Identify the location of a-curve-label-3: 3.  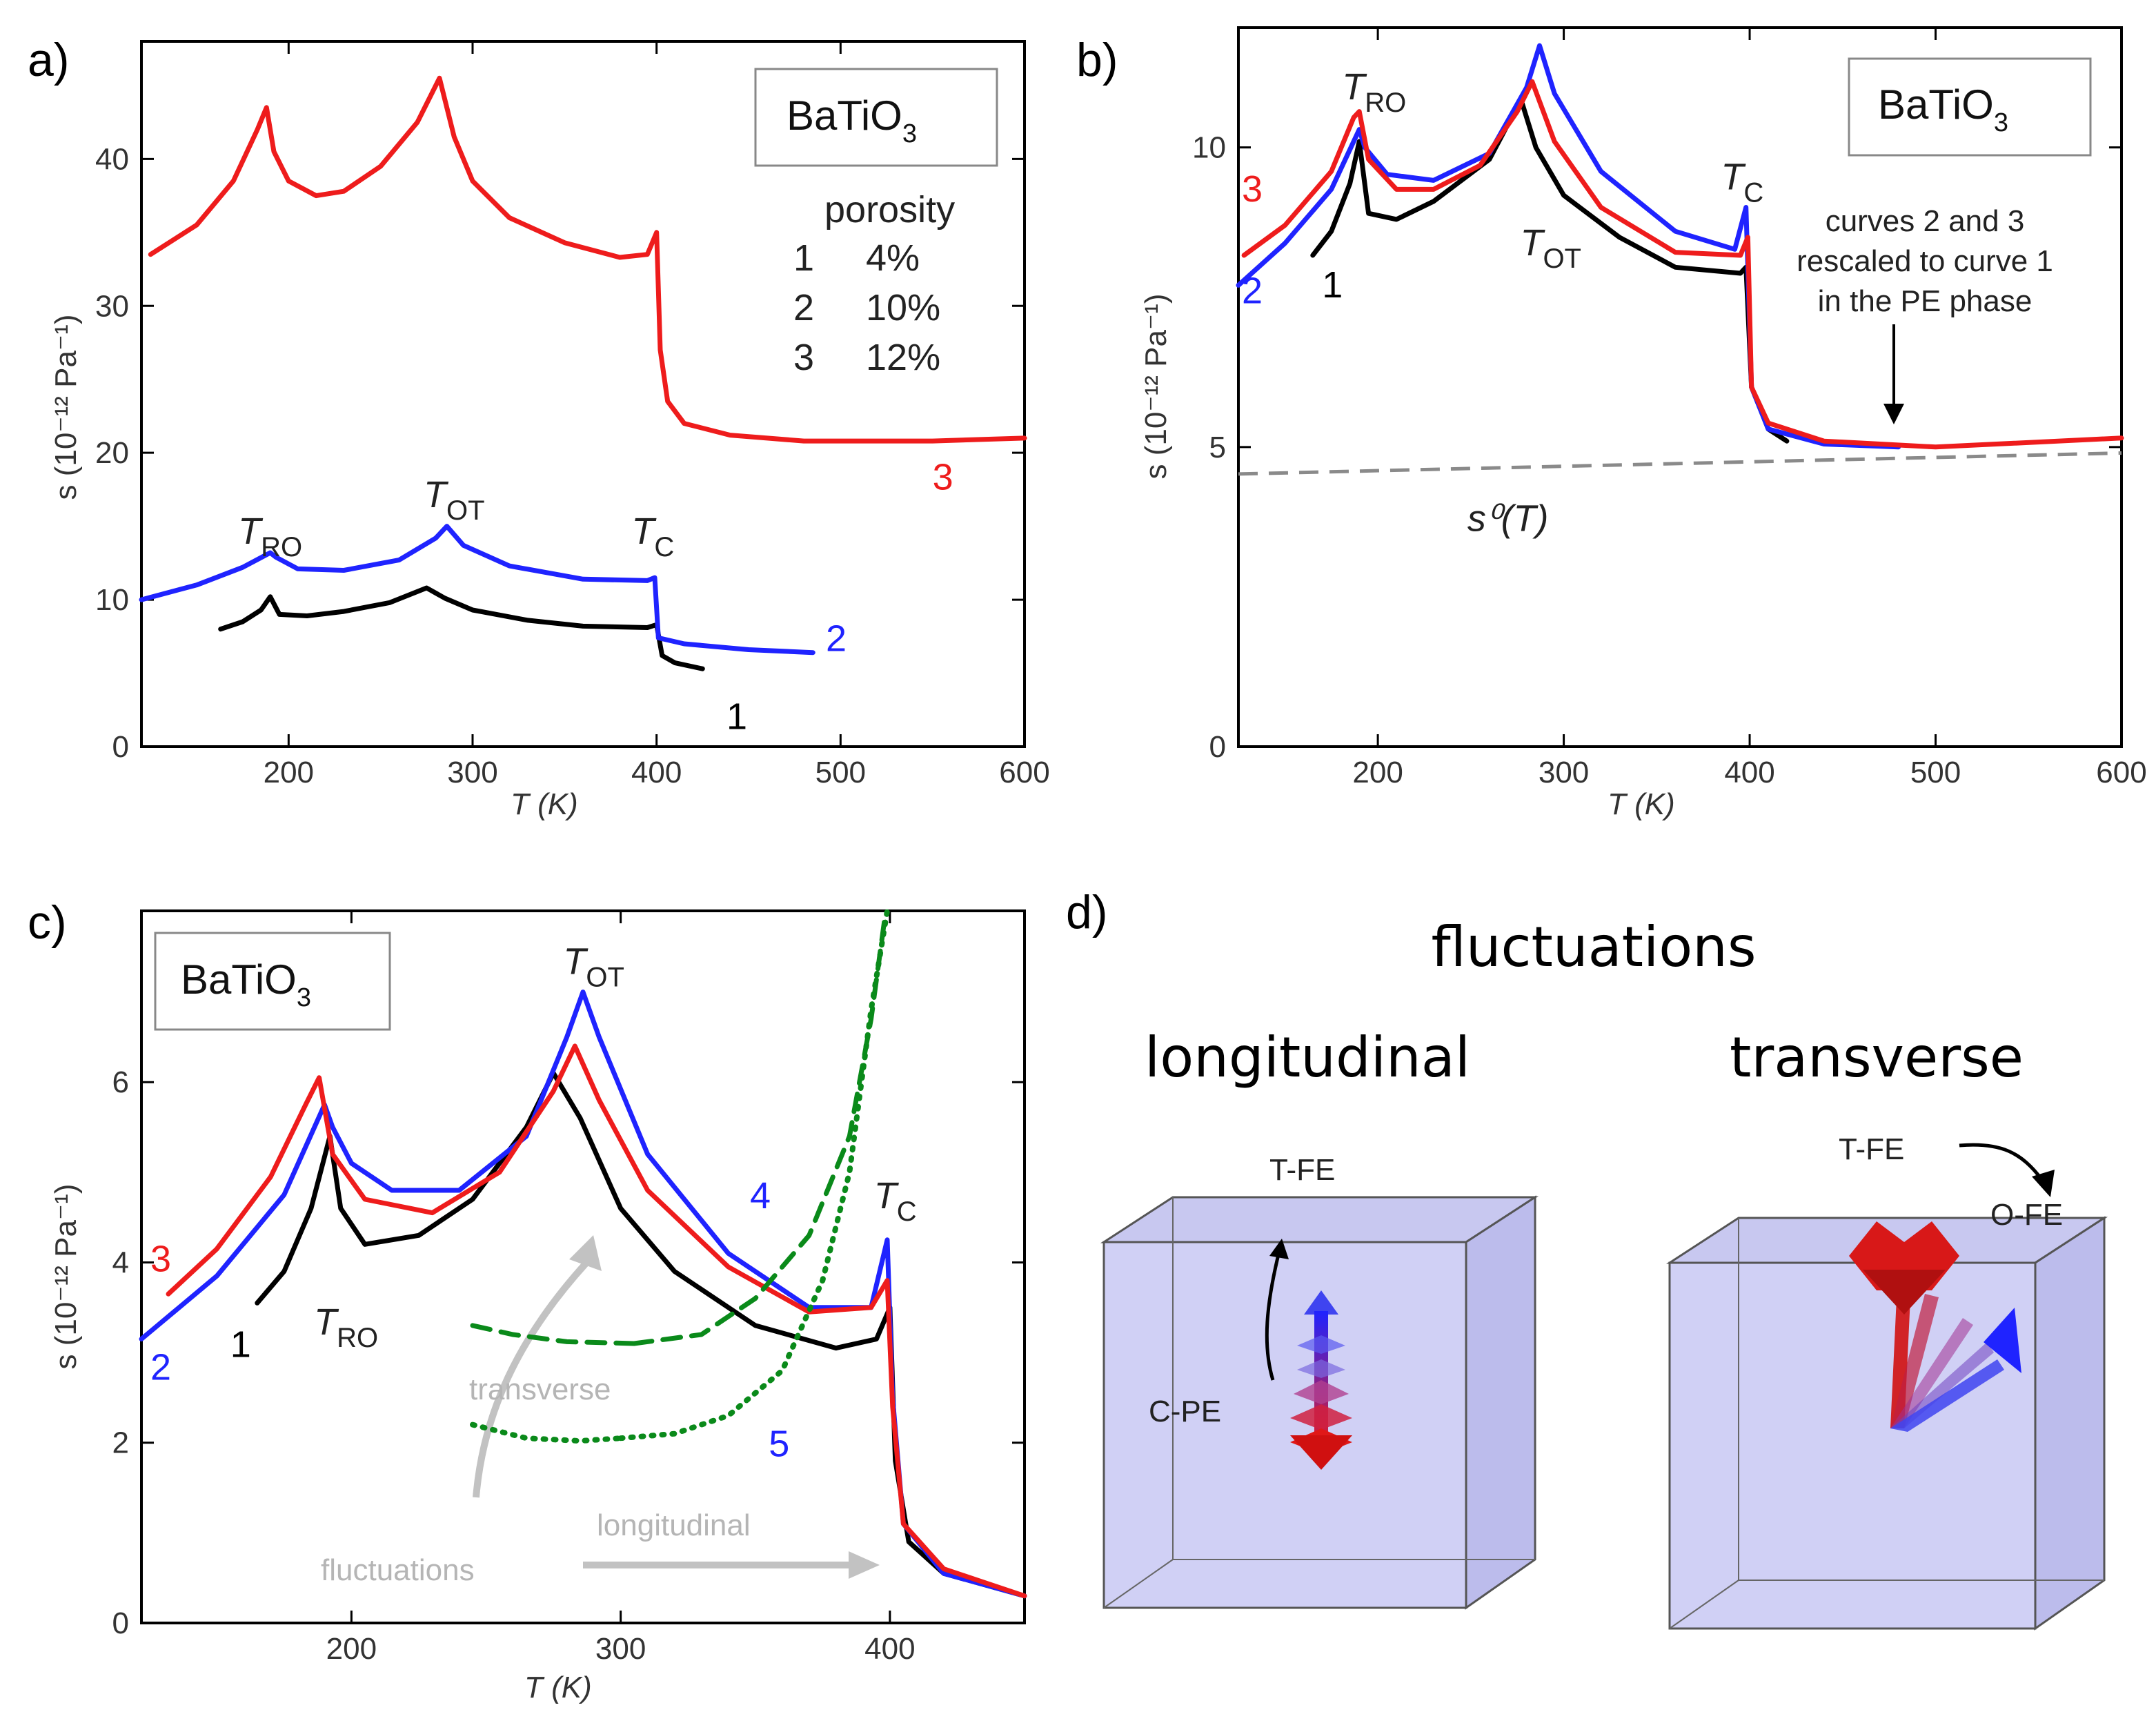
(943, 477).